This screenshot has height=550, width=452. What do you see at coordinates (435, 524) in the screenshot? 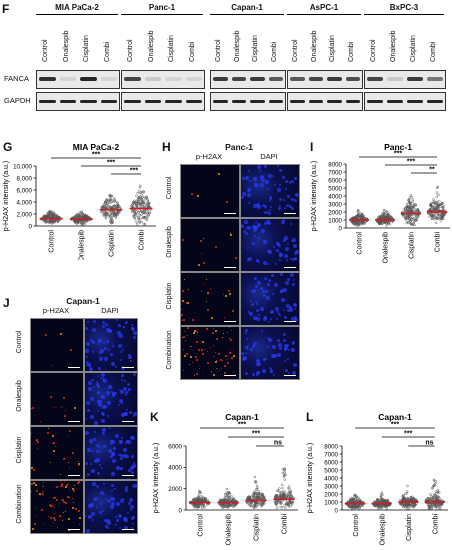
I see `x-tick-label: Combi` at bounding box center [435, 524].